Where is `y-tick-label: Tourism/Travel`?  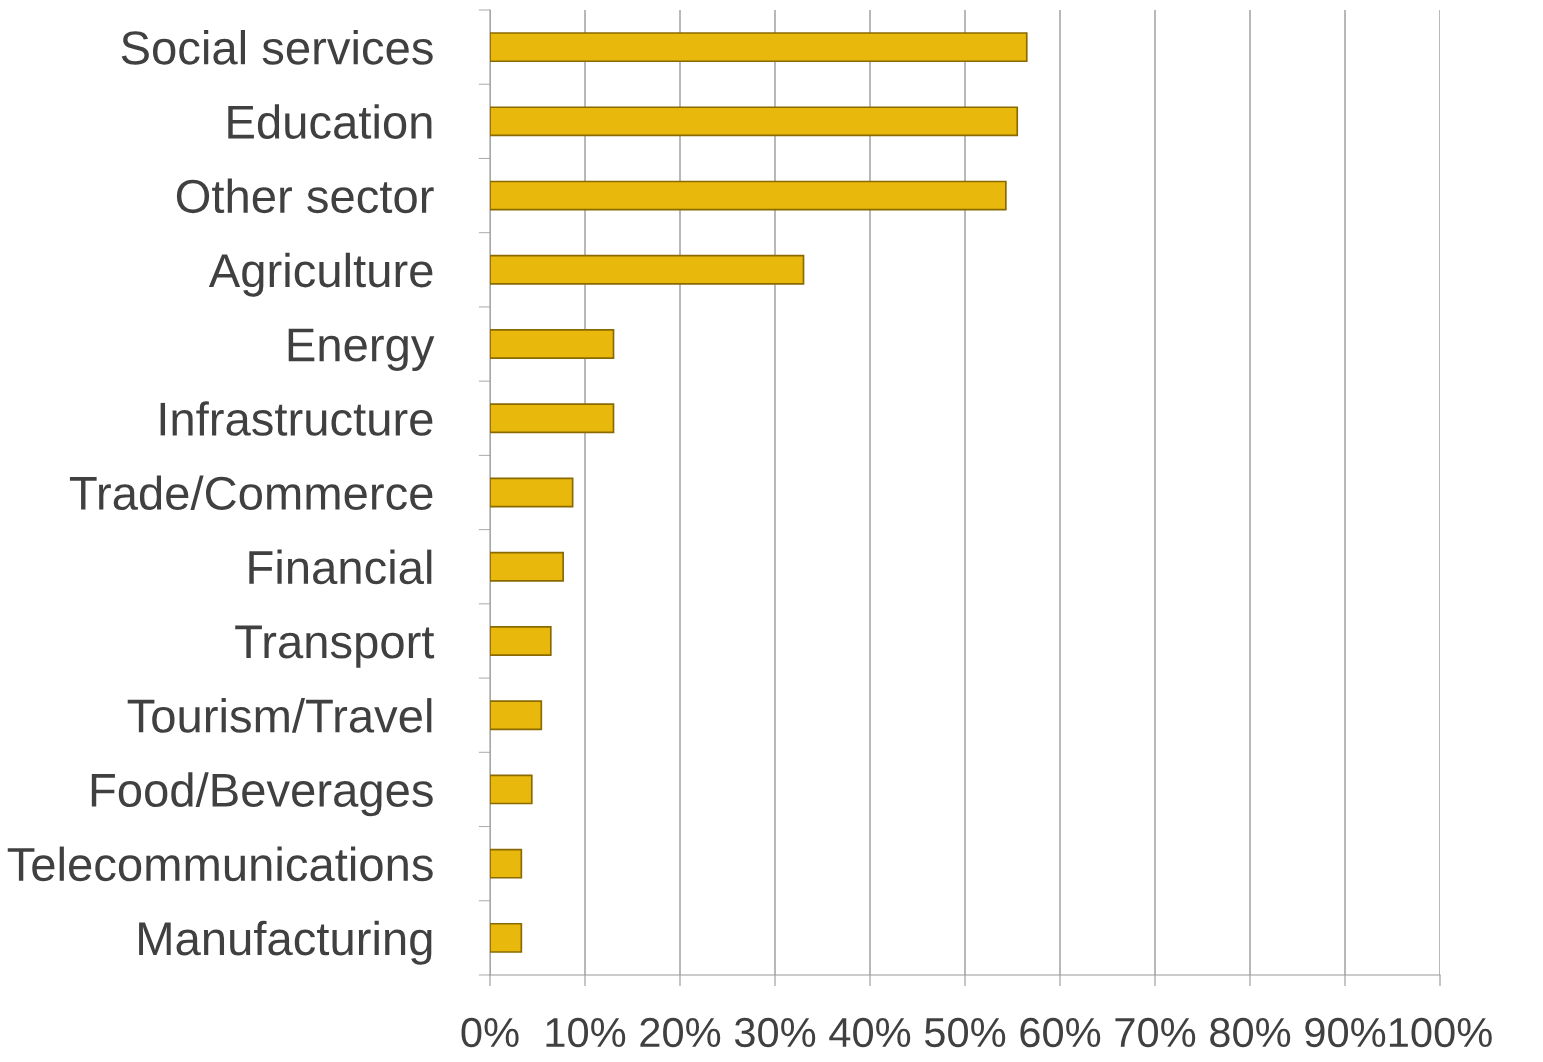
y-tick-label: Tourism/Travel is located at coordinates (279, 715).